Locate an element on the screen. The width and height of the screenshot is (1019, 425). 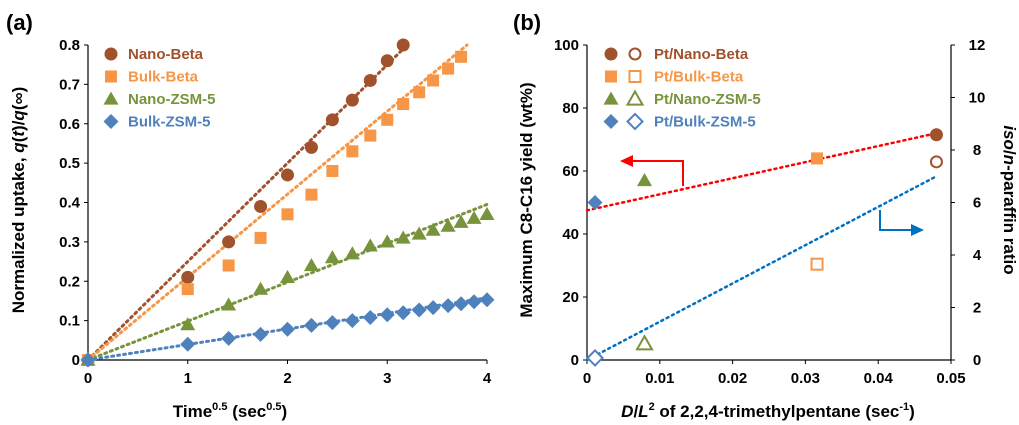
chart-a-y-tick-label: 0.3 is located at coordinates (69, 242).